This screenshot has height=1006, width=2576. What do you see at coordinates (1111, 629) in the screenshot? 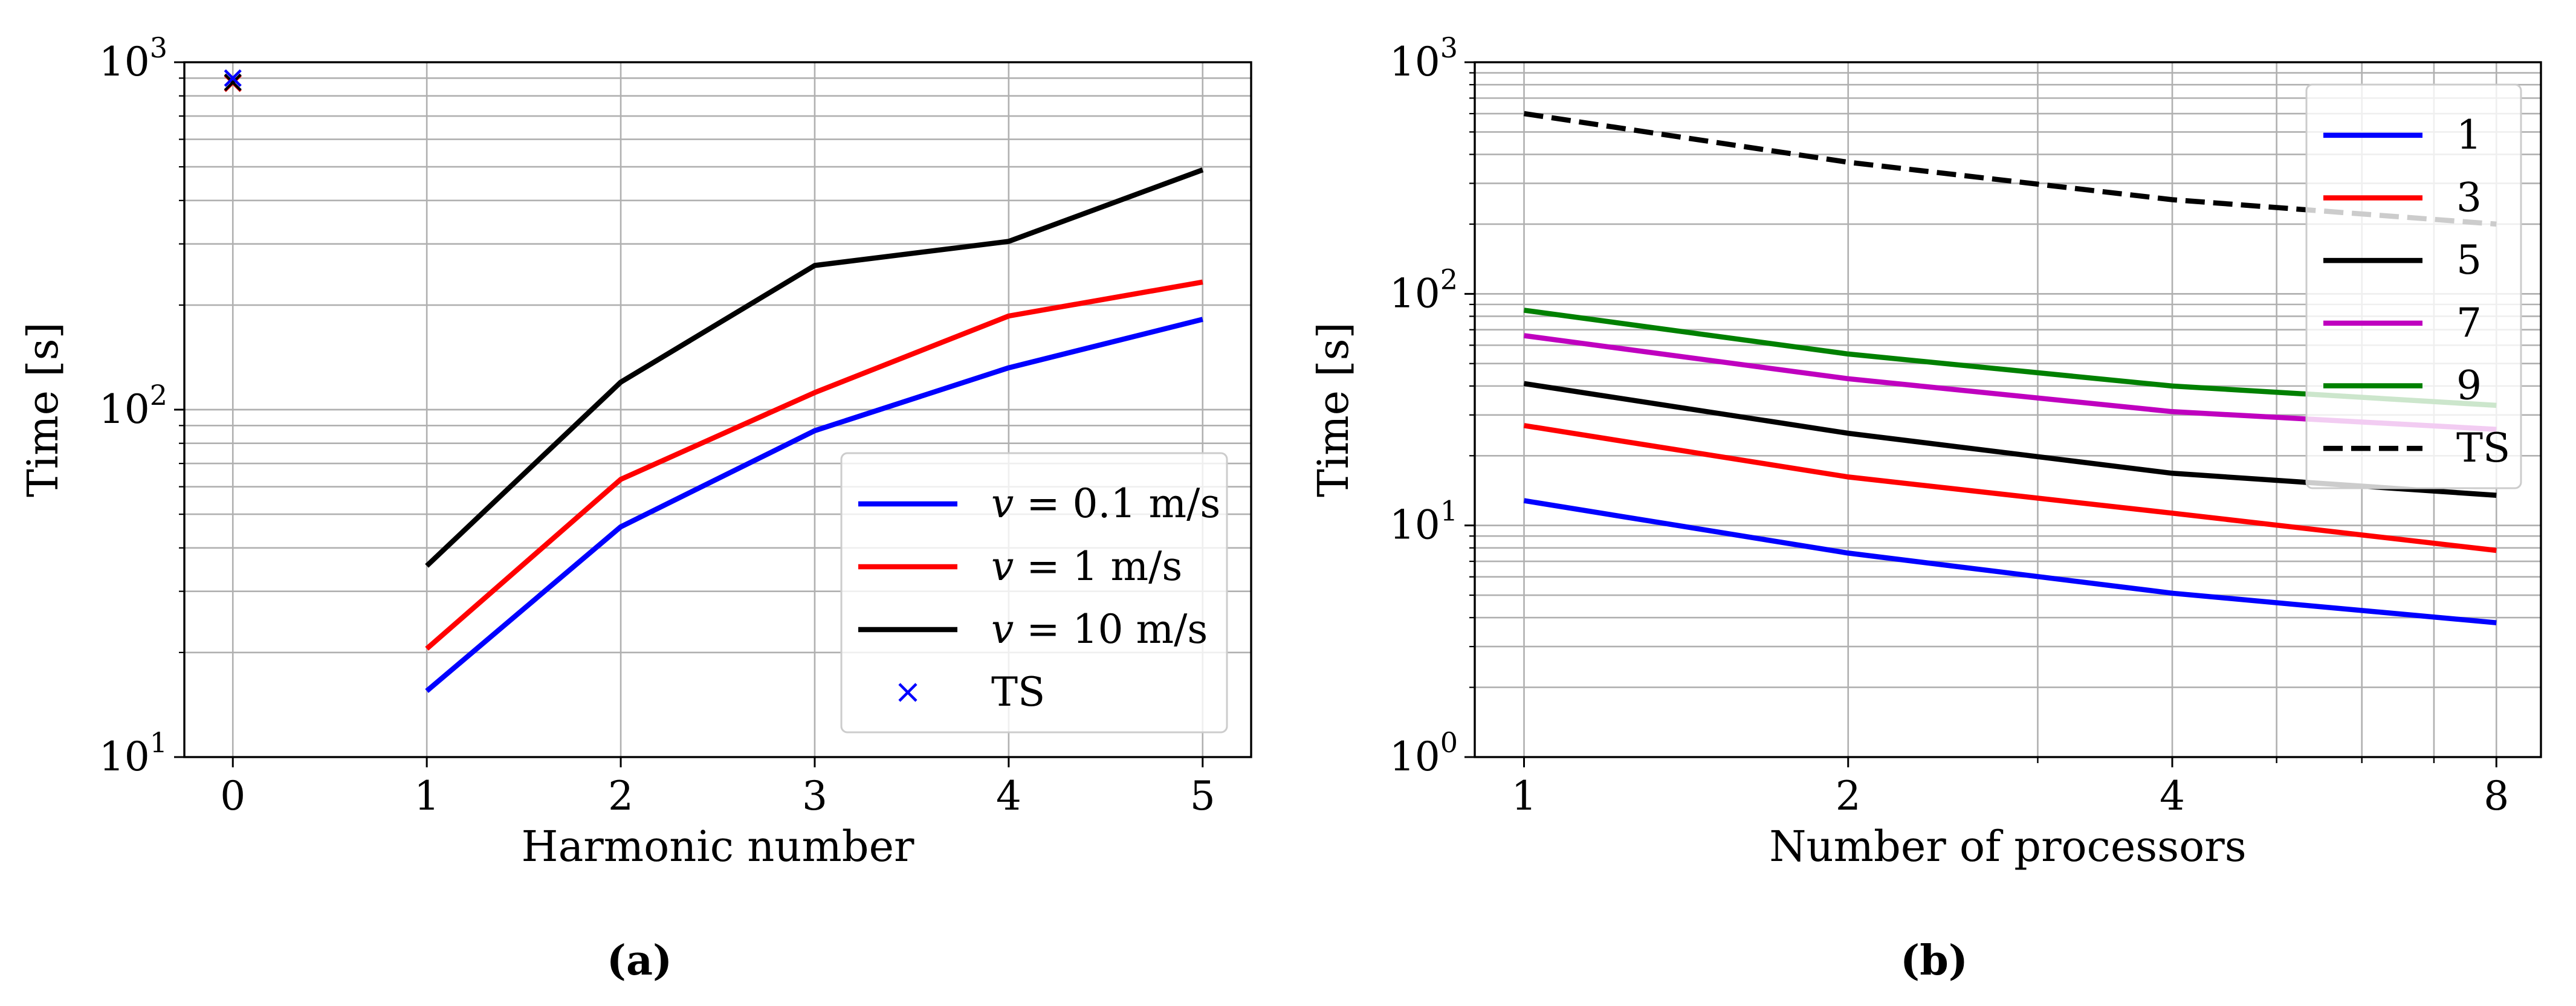
I see `legend-label-text: = 10 m/s` at bounding box center [1111, 629].